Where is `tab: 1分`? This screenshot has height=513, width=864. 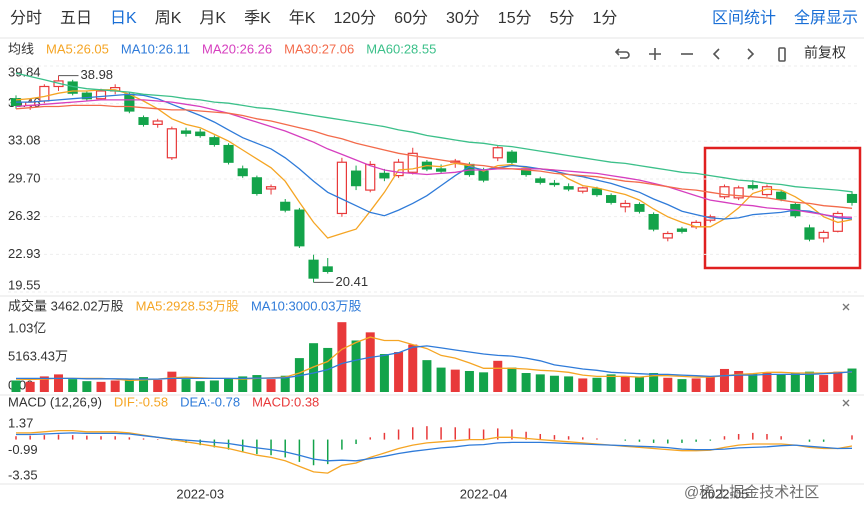
tab: 1分 is located at coordinates (605, 18).